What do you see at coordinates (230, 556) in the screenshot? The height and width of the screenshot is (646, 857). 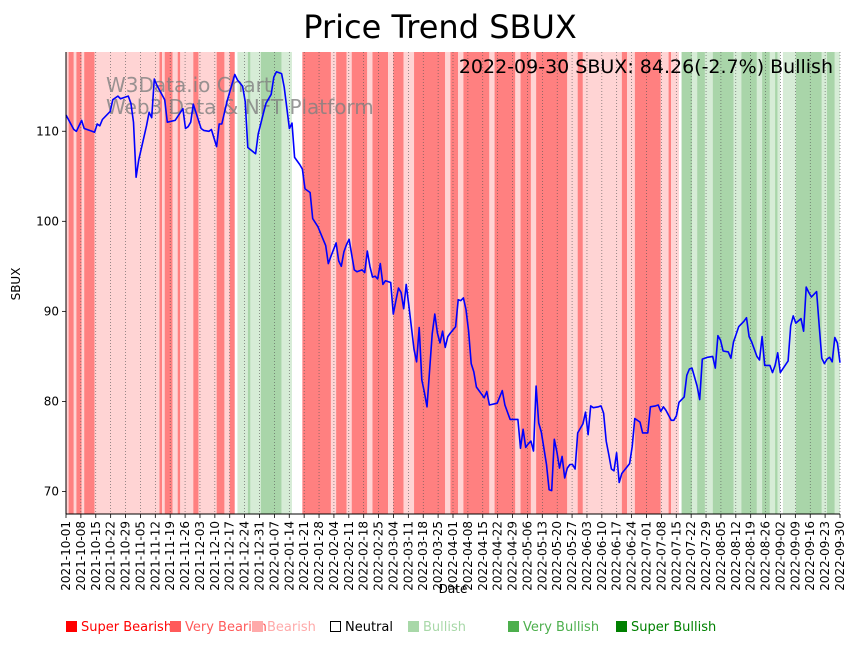 I see `x-tick-label: 2021-12-17` at bounding box center [230, 556].